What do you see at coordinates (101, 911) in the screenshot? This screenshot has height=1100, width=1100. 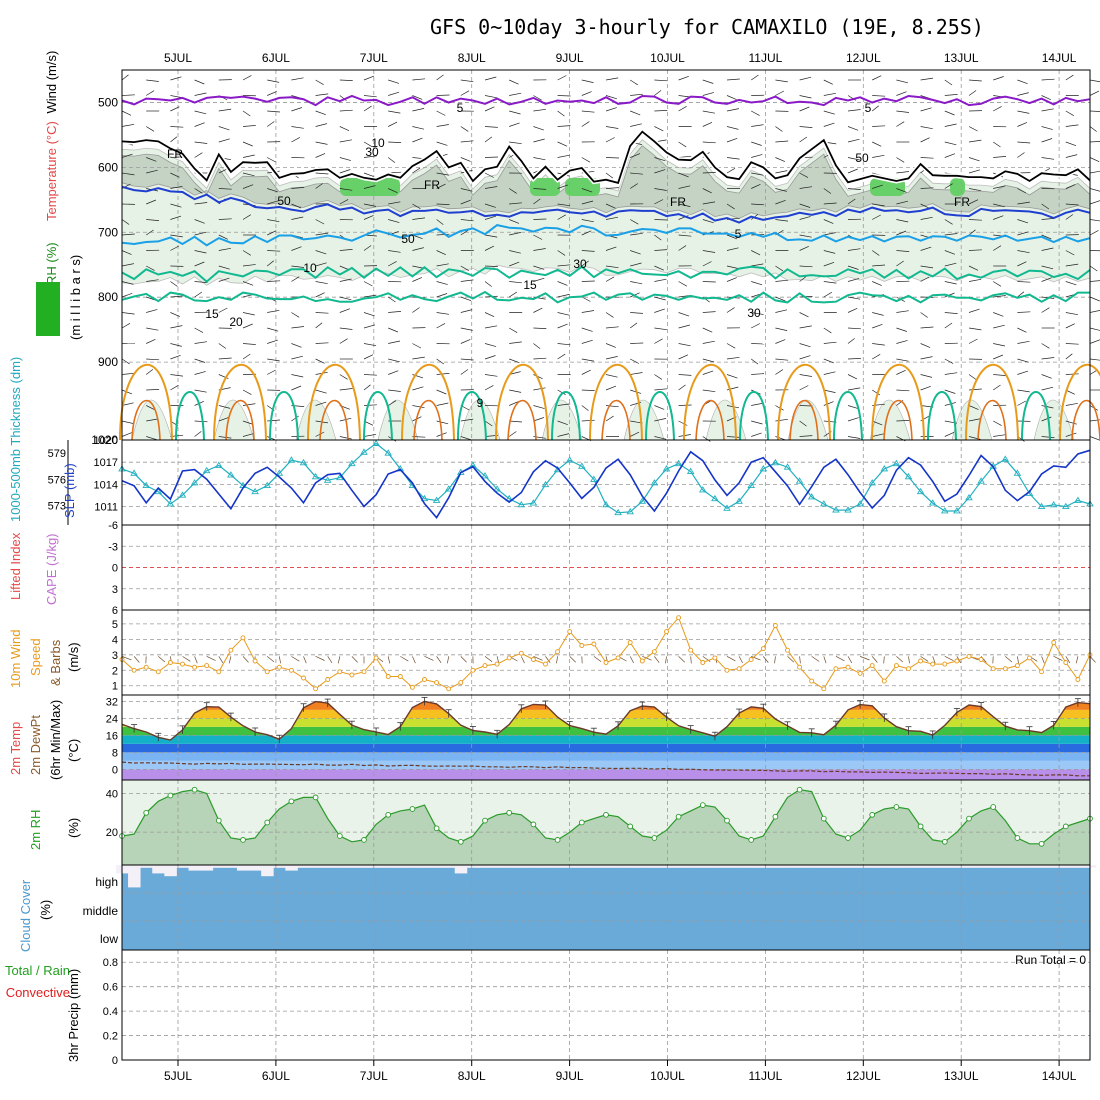 I see `cloud-level-middle: middle` at bounding box center [101, 911].